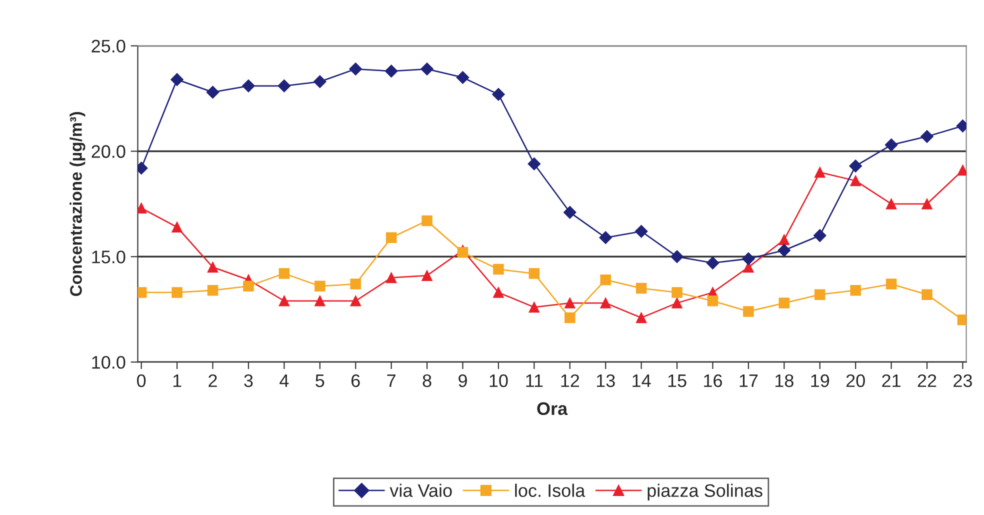 The image size is (984, 515). What do you see at coordinates (421, 490) in the screenshot?
I see `legend-label: via Vaio` at bounding box center [421, 490].